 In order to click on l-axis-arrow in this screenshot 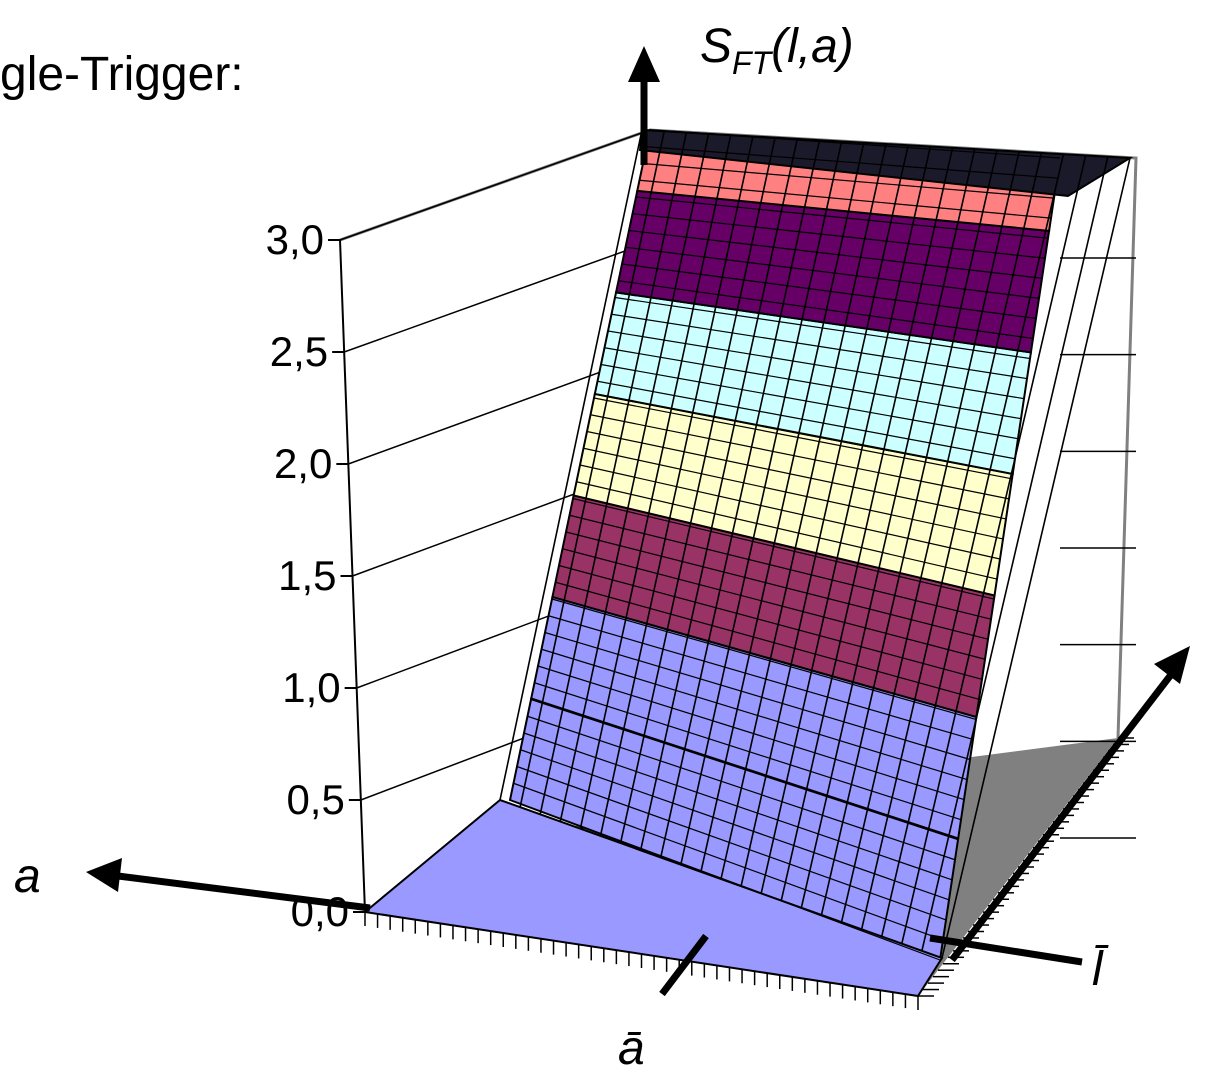, I will do `click(1061, 818)`.